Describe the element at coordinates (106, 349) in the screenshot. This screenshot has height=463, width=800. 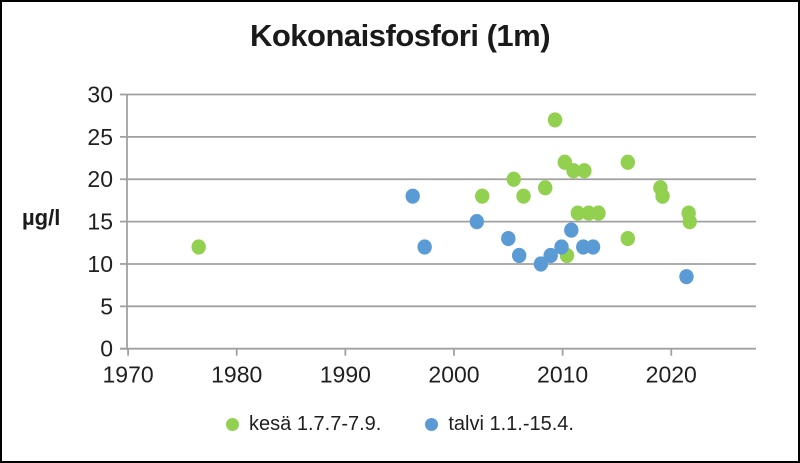
I see `y-tick-label: 0` at that location.